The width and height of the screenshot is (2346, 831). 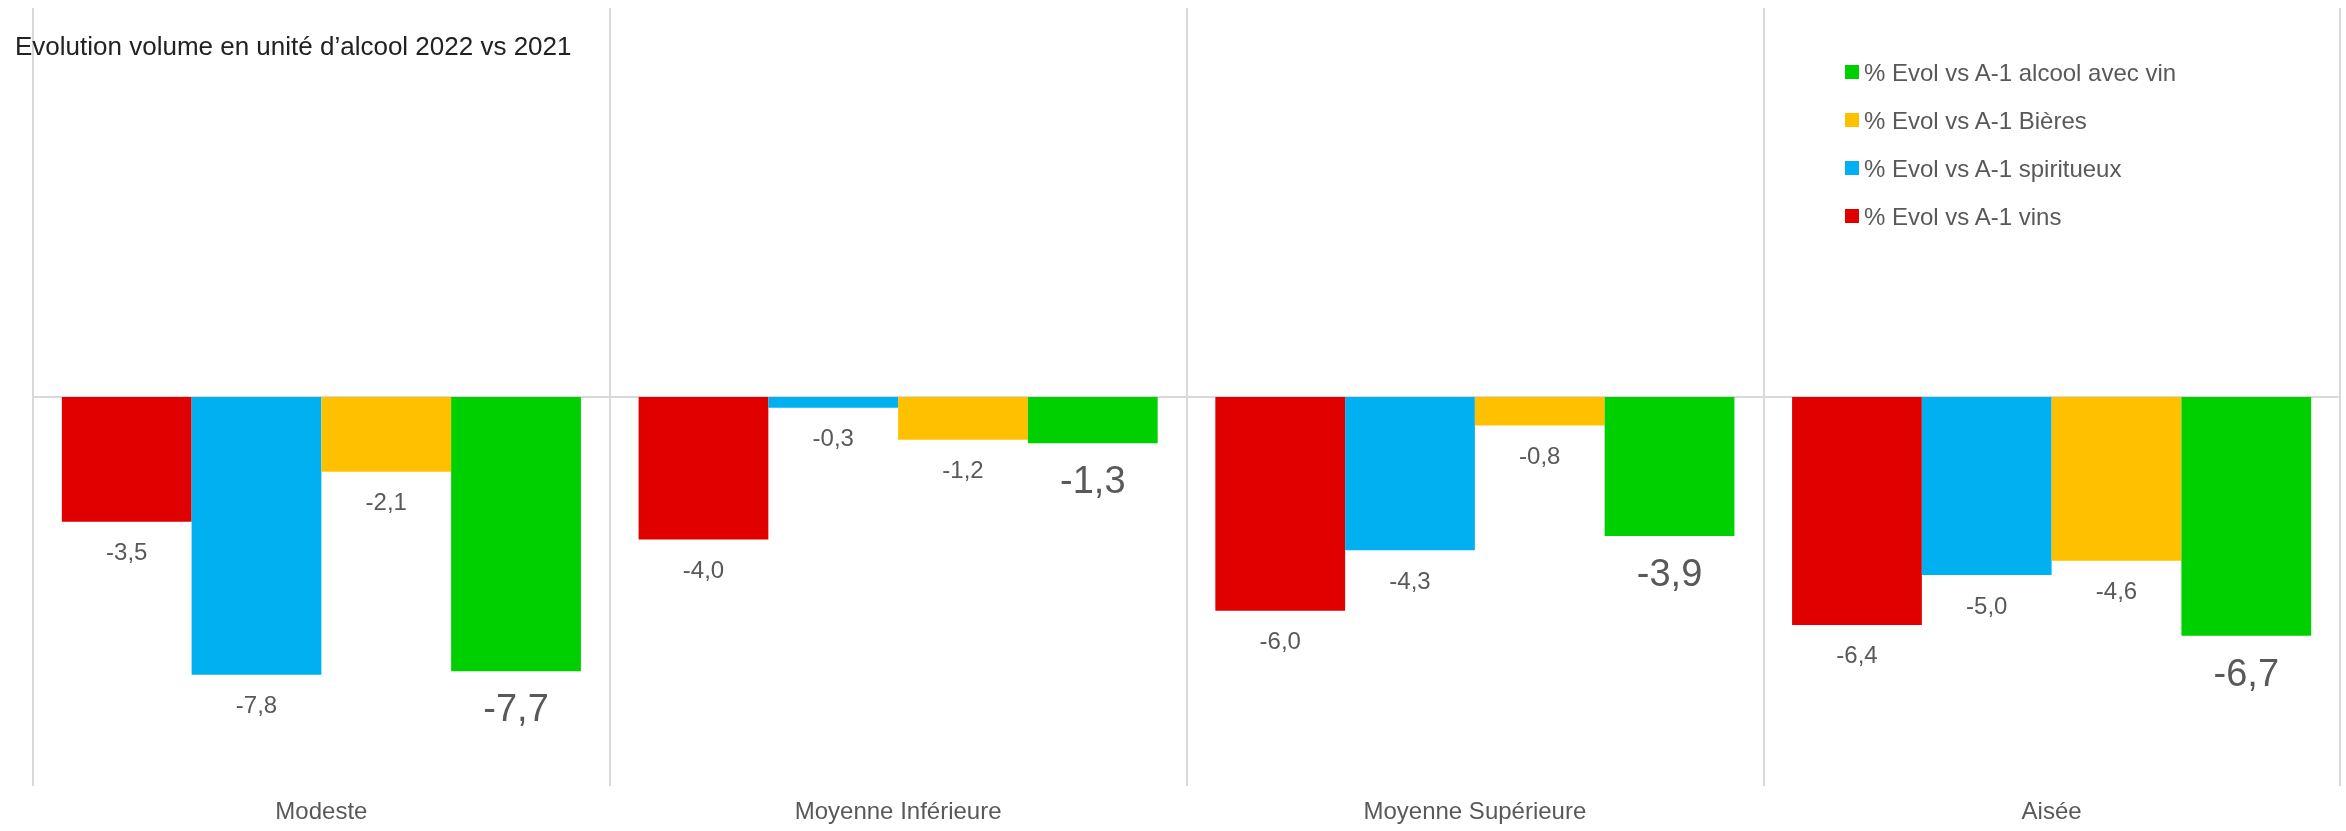 I want to click on legend-label: % Evol vs A-1 alcool avec vin, so click(x=2020, y=72).